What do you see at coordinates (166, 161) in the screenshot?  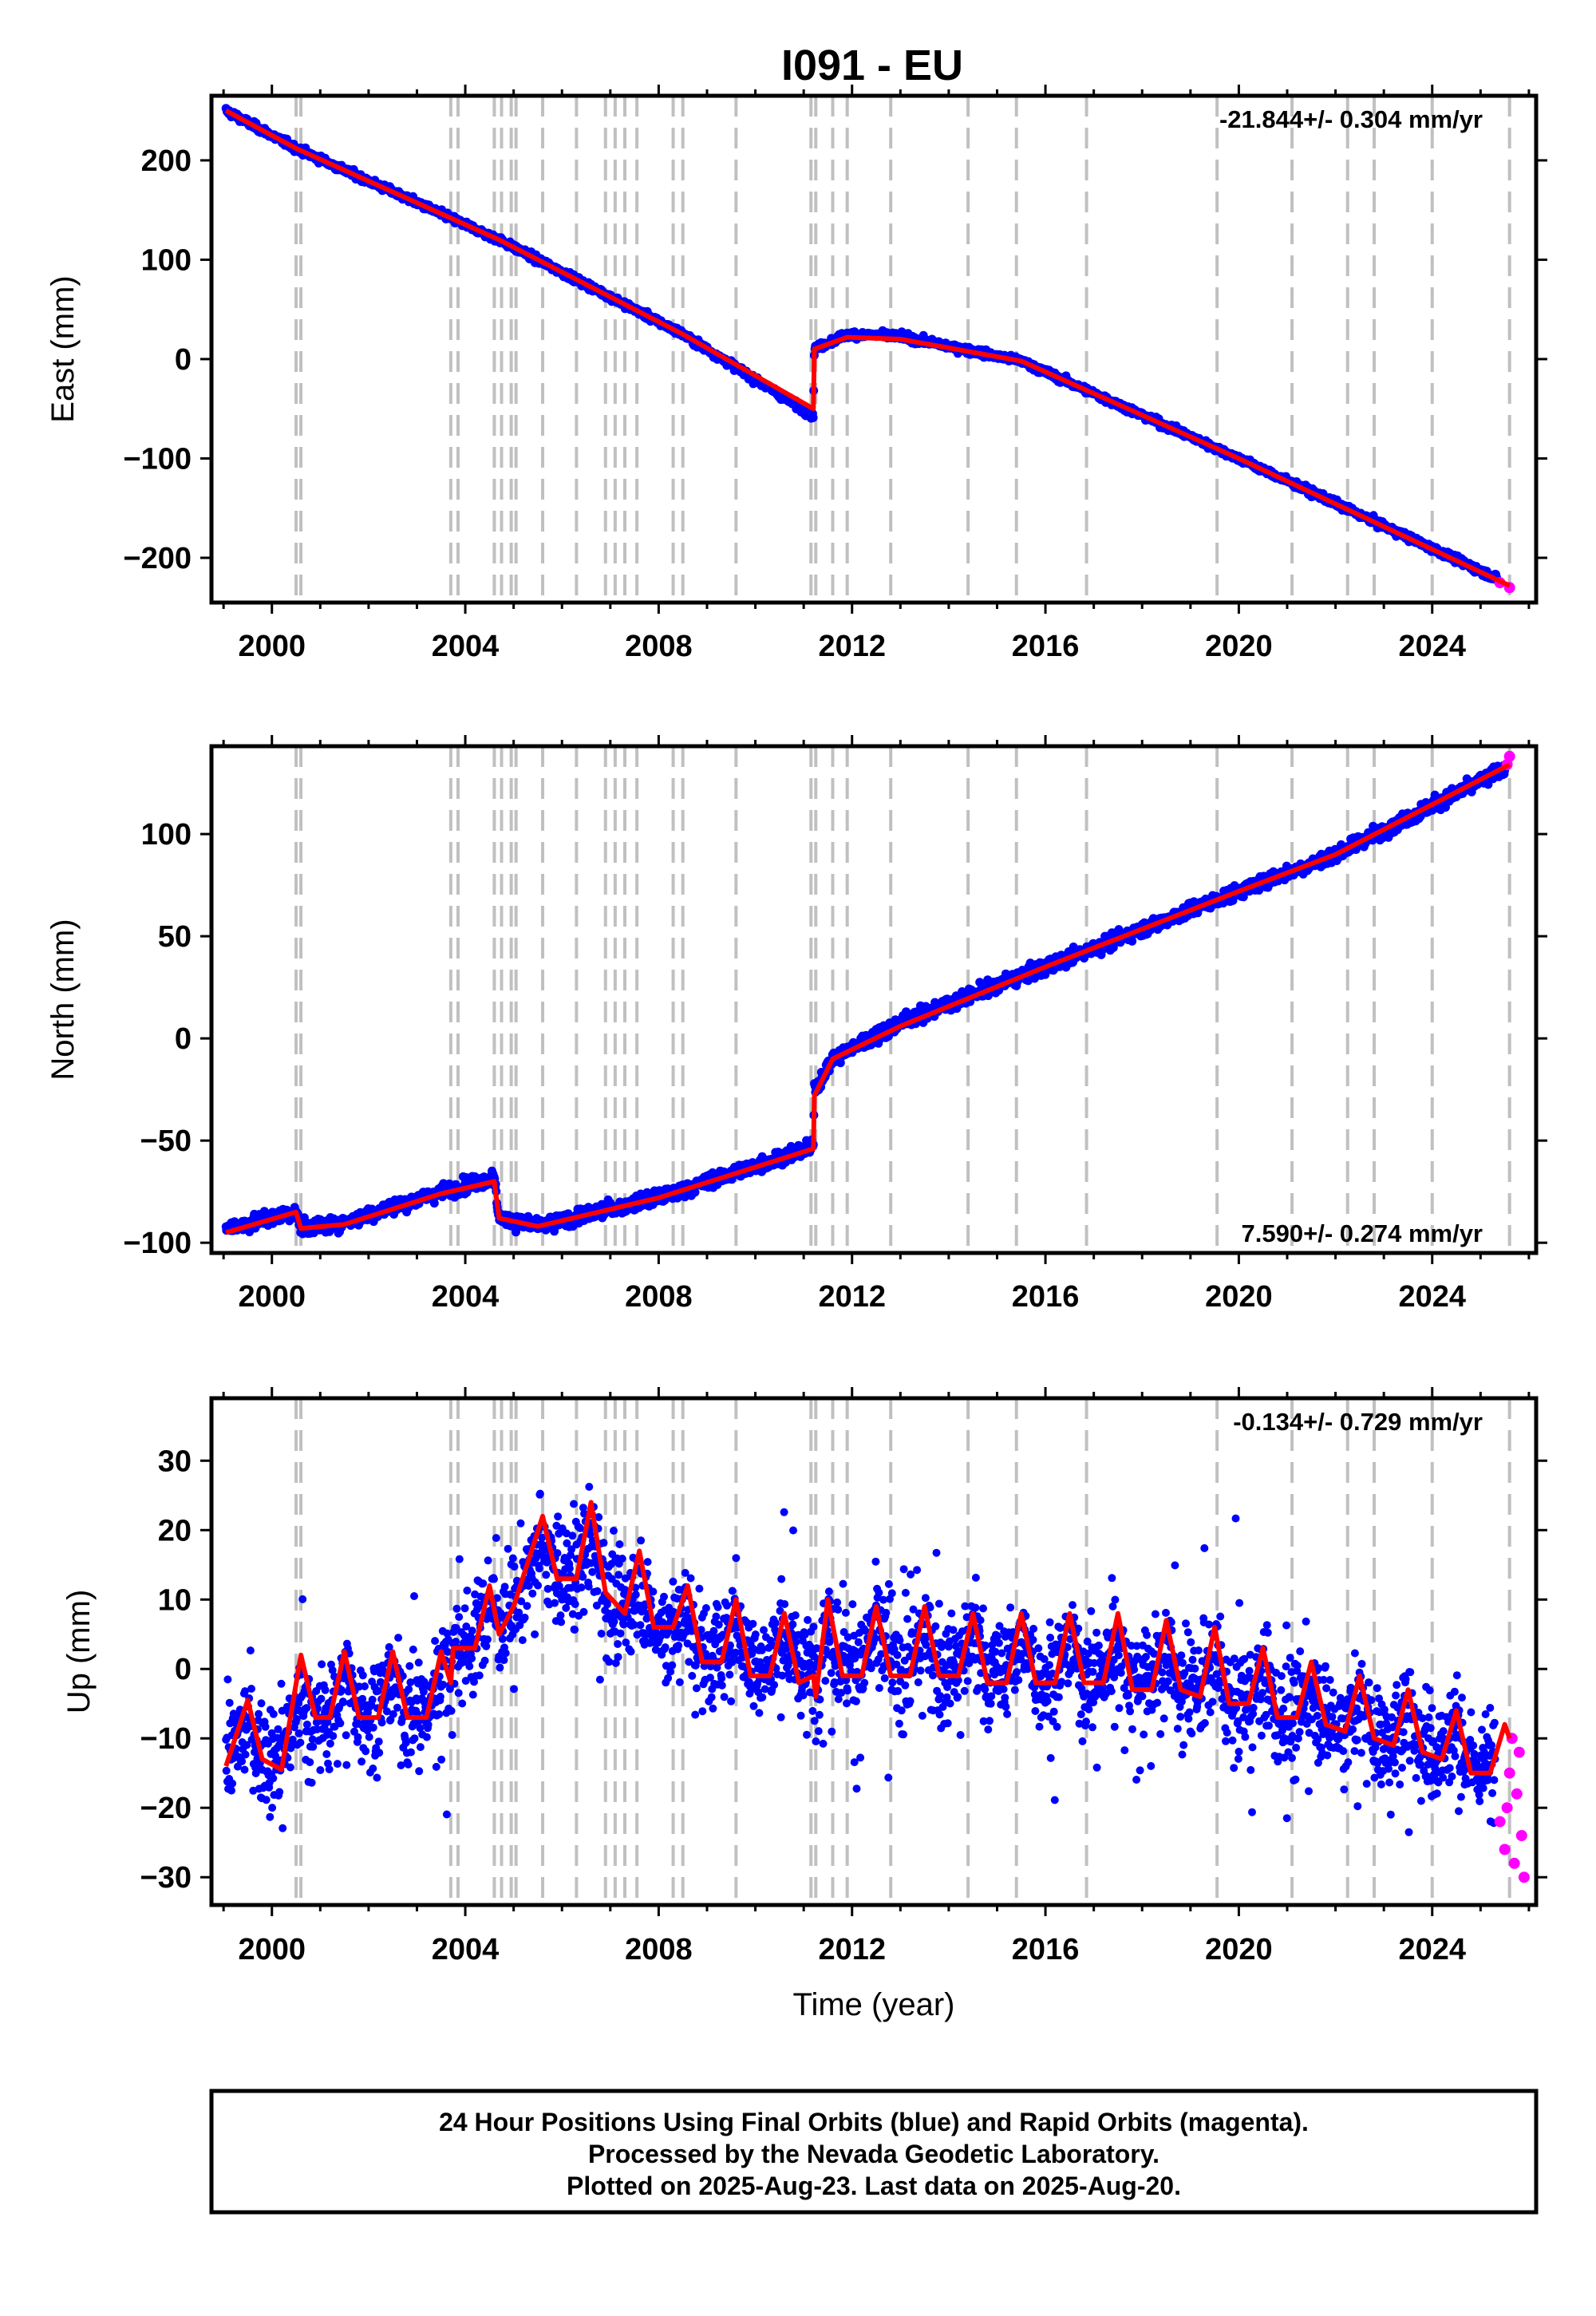 I see `y-tick-label: 200` at bounding box center [166, 161].